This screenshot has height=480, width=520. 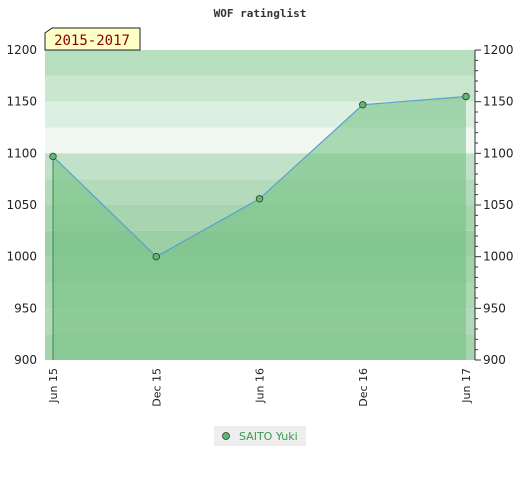 I want to click on y-axis-left: 900 950 1000 1050 1100 1150 1200, so click(x=21, y=205).